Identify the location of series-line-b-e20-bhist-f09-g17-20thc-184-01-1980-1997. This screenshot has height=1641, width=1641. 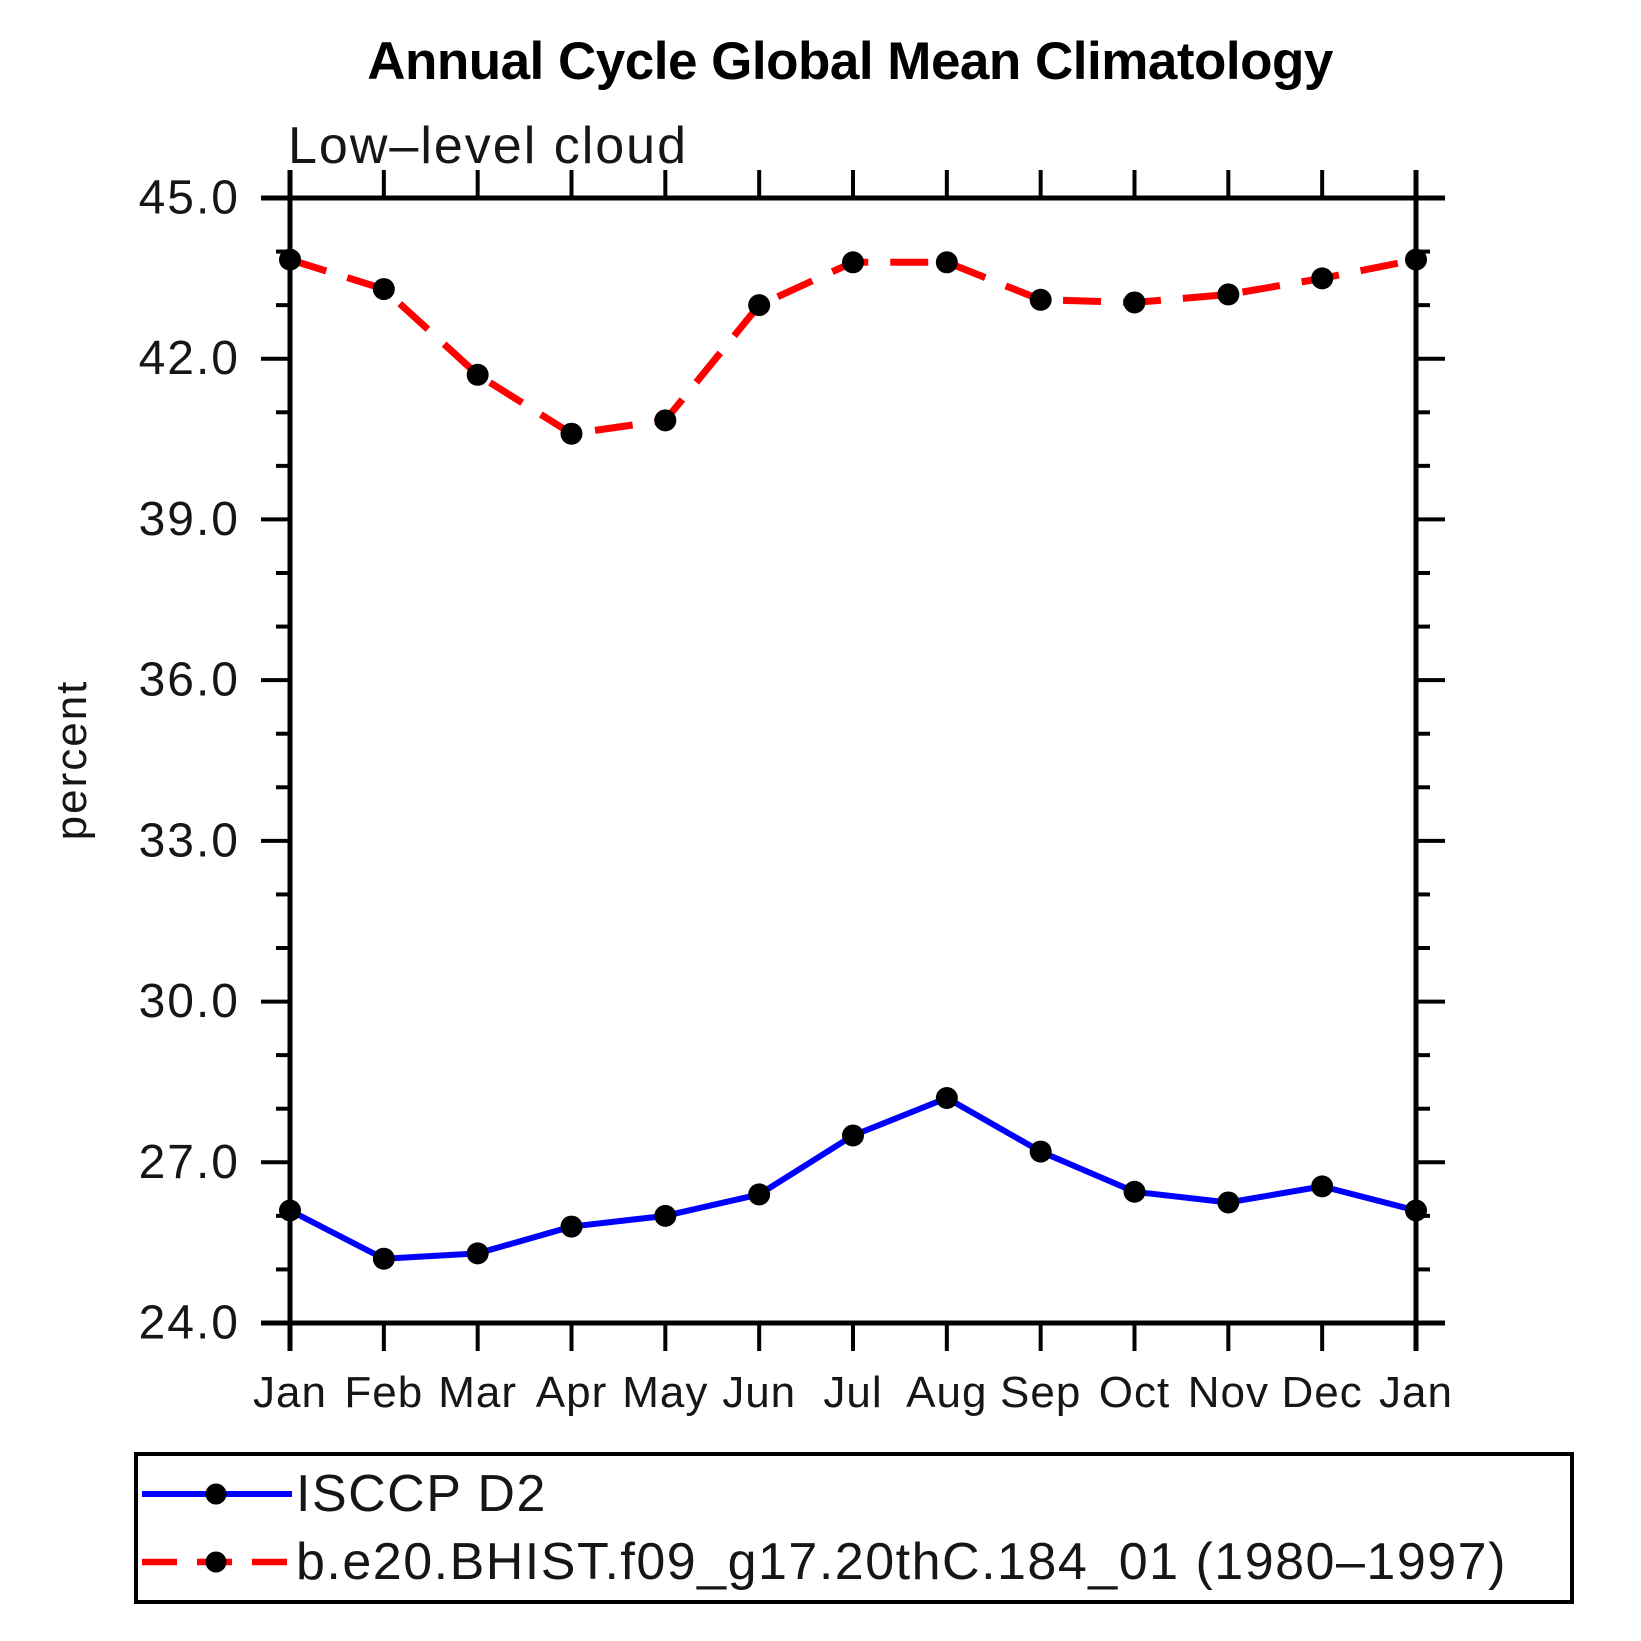
(852, 347).